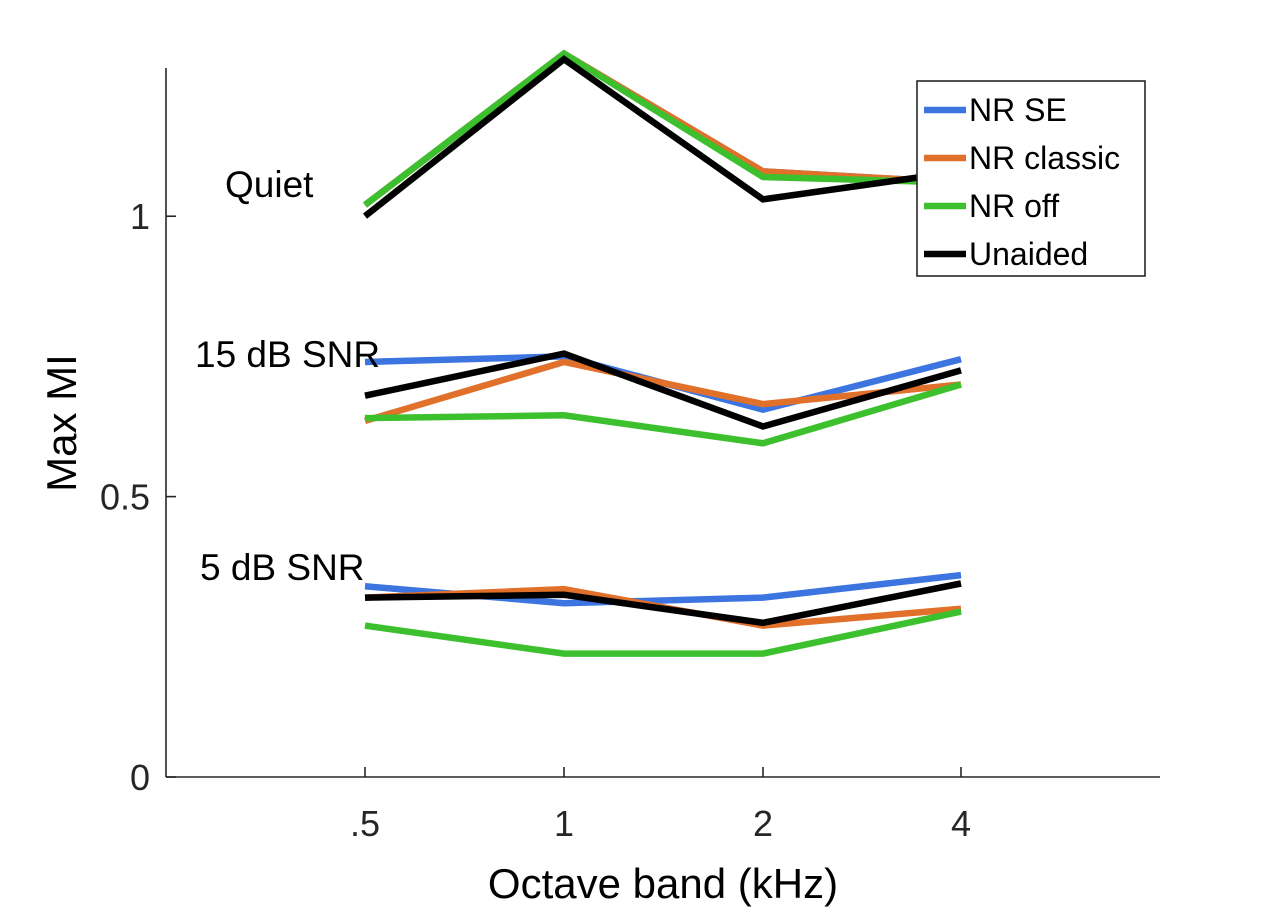  I want to click on x-tick-label: 2, so click(763, 823).